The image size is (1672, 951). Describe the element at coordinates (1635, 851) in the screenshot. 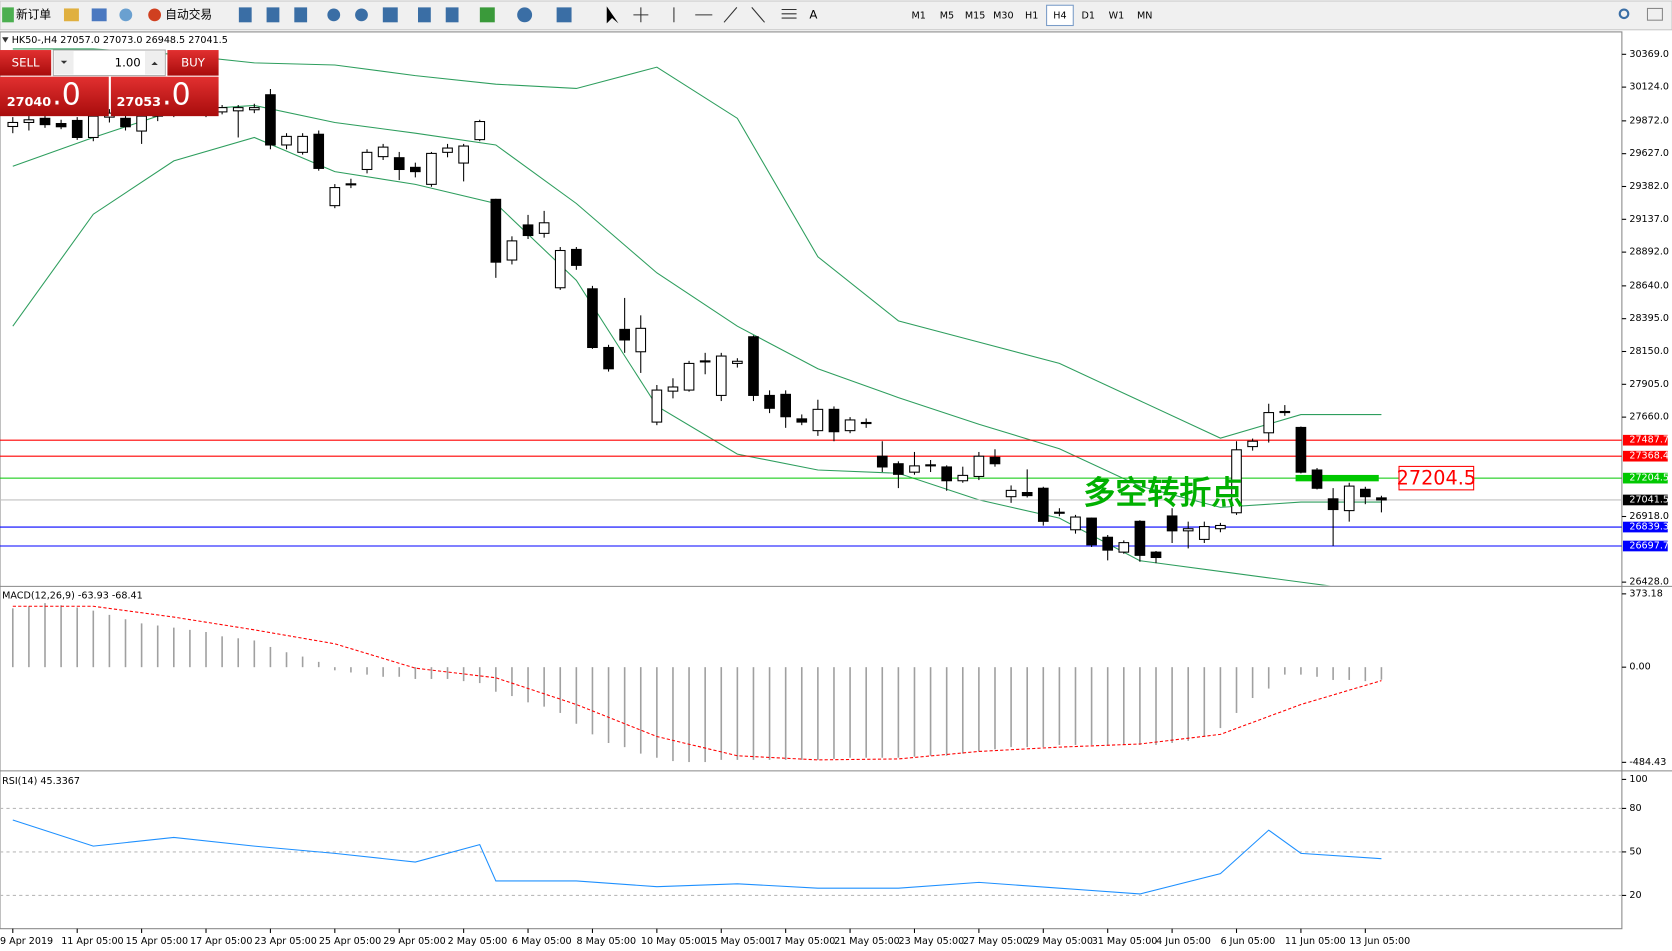

I see `y-tick-label: 50` at that location.